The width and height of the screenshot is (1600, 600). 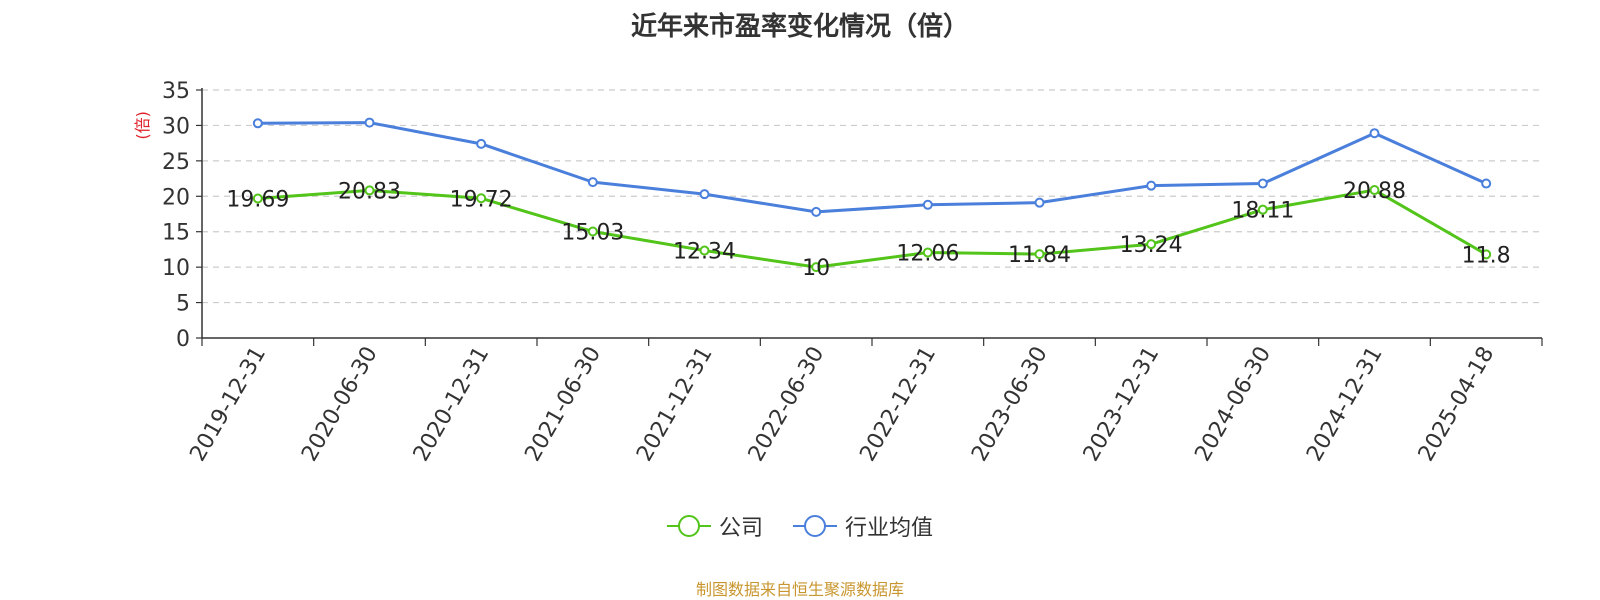 I want to click on data-label-company: 19.72, so click(x=481, y=199).